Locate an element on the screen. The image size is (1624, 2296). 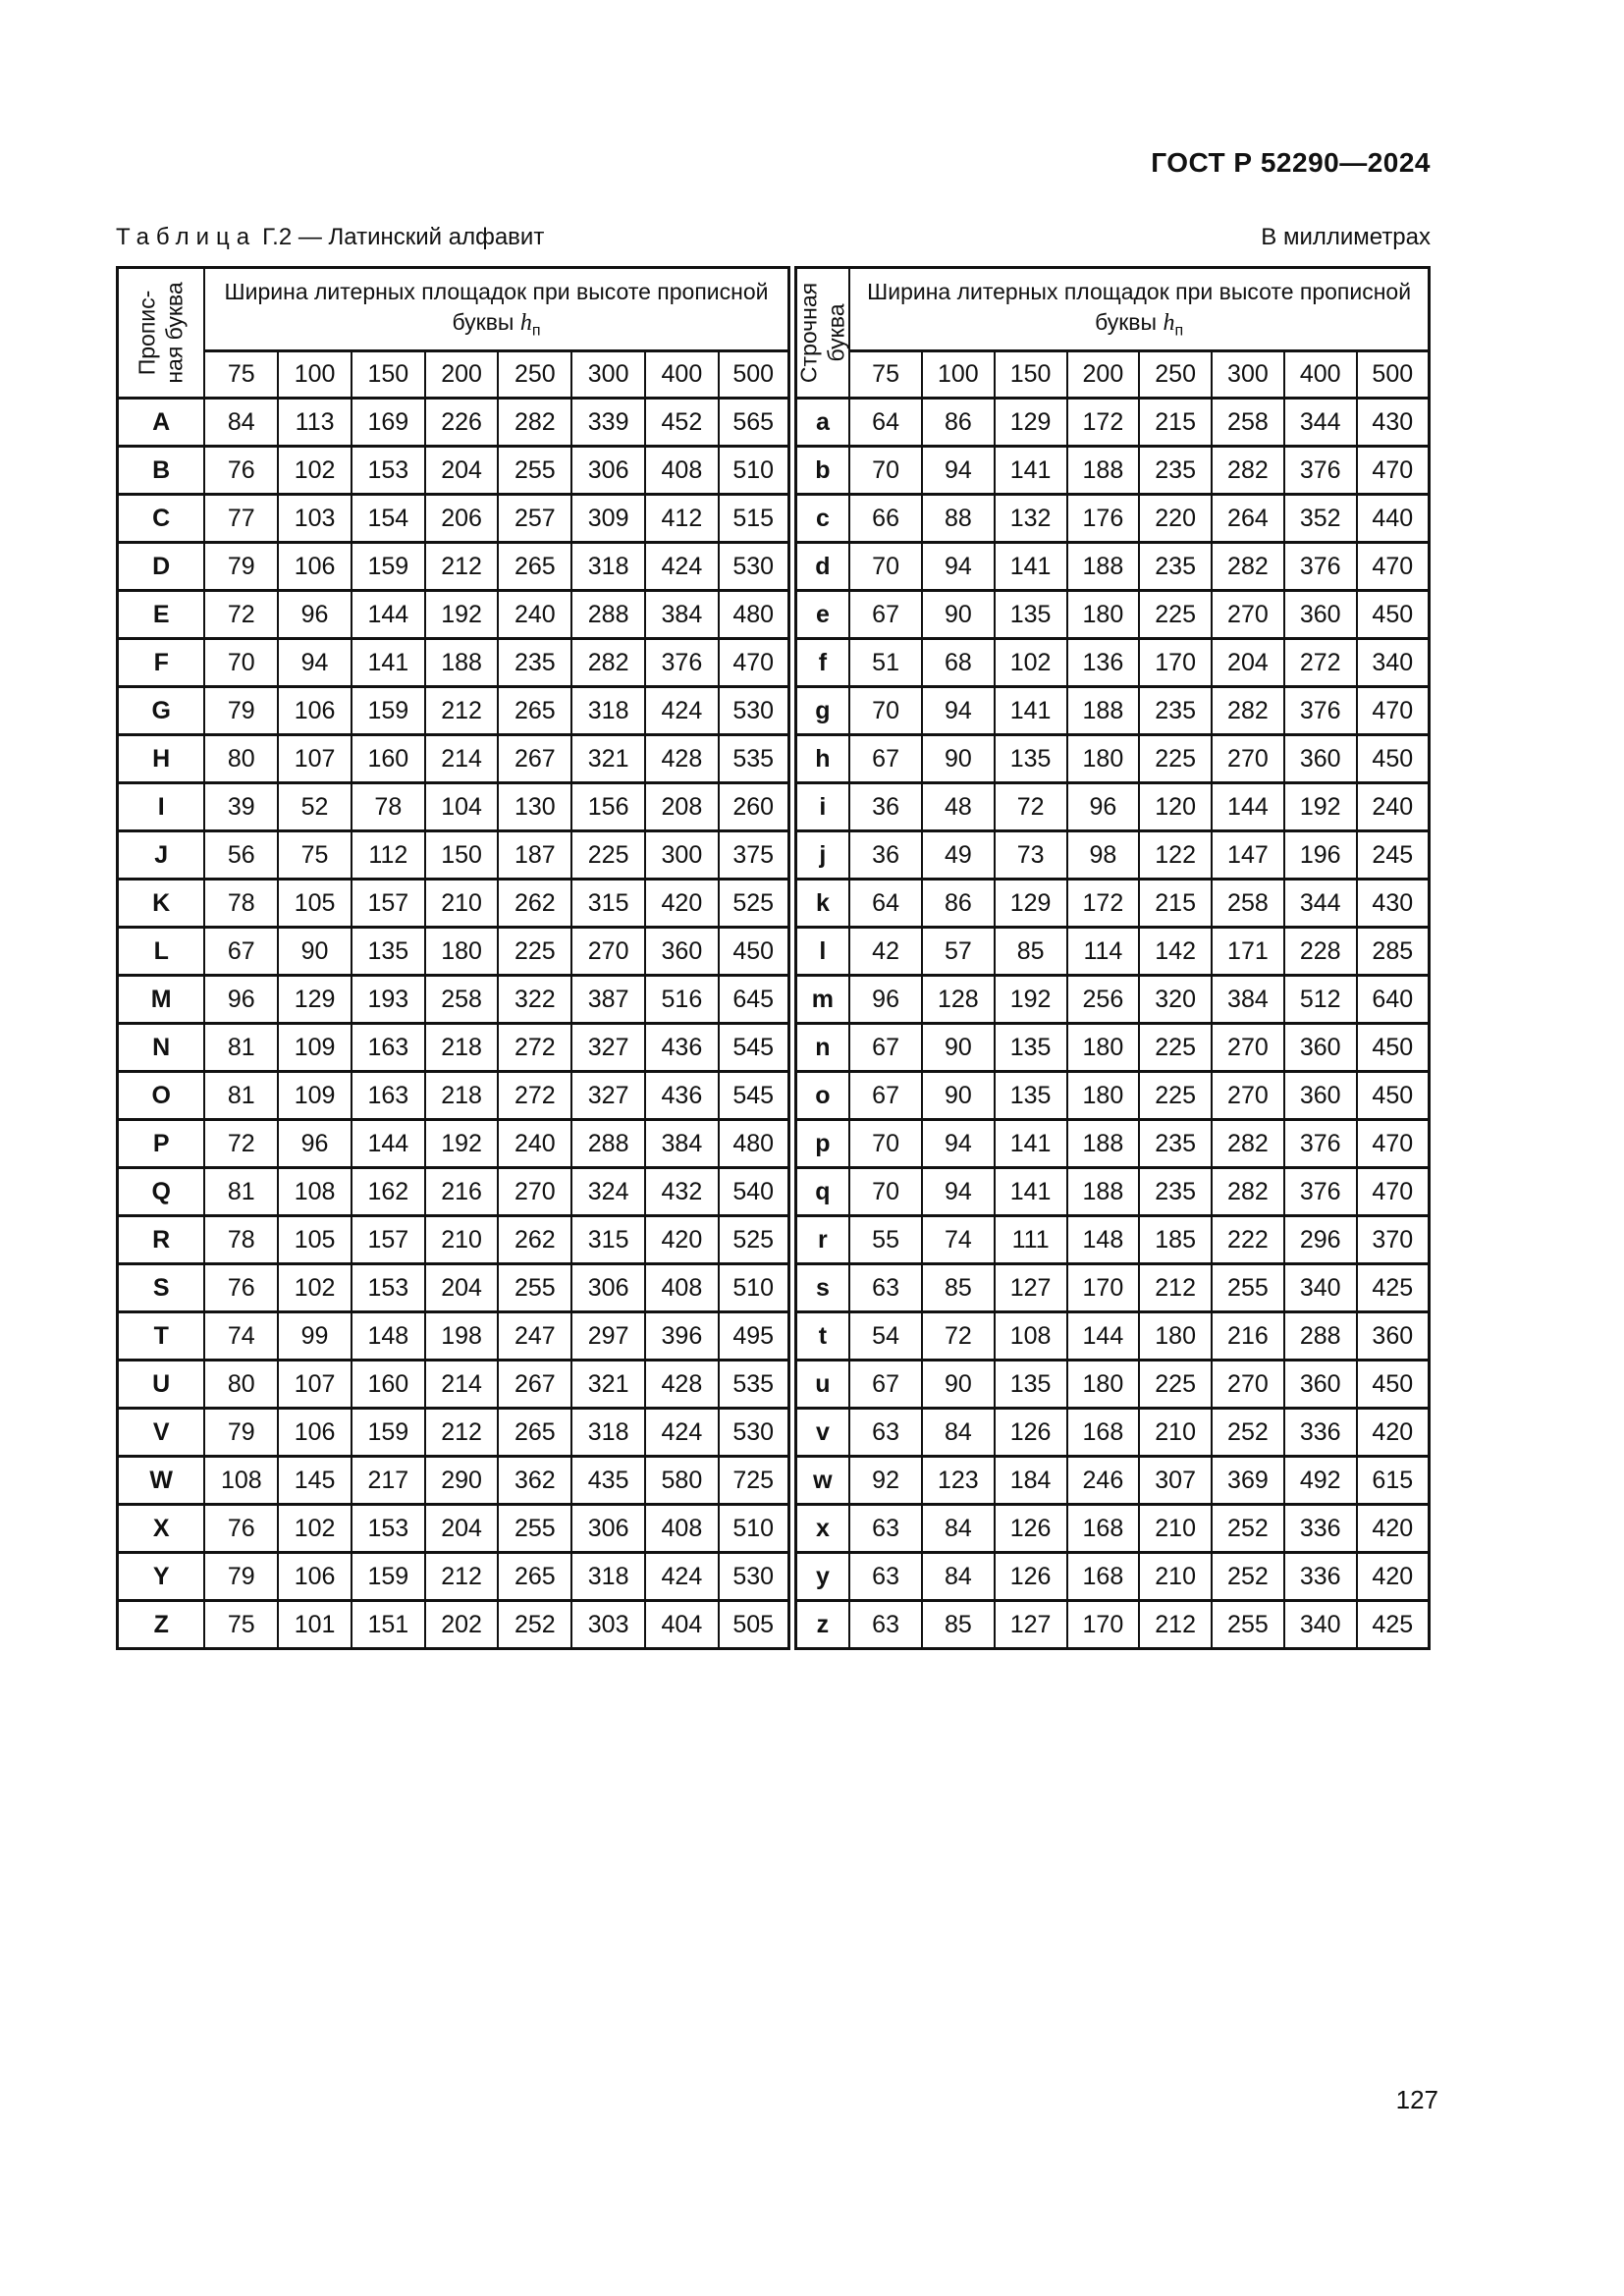
width-value-cell: 424 is located at coordinates (682, 566).